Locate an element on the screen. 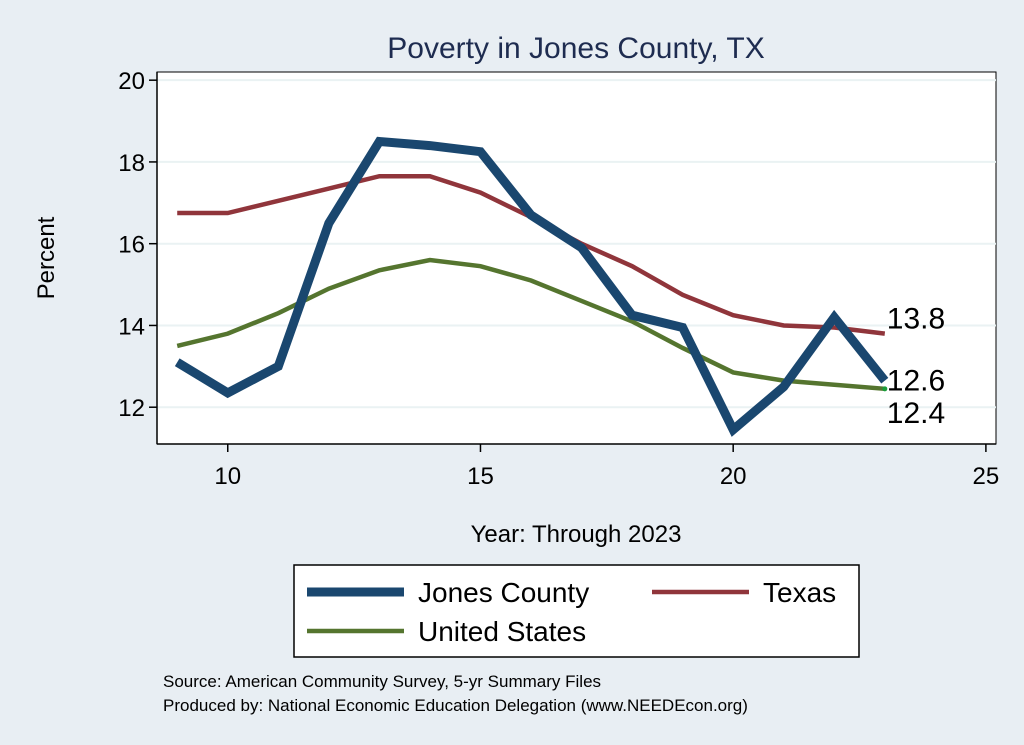 This screenshot has height=745, width=1024. us-endpoint-marker is located at coordinates (885, 389).